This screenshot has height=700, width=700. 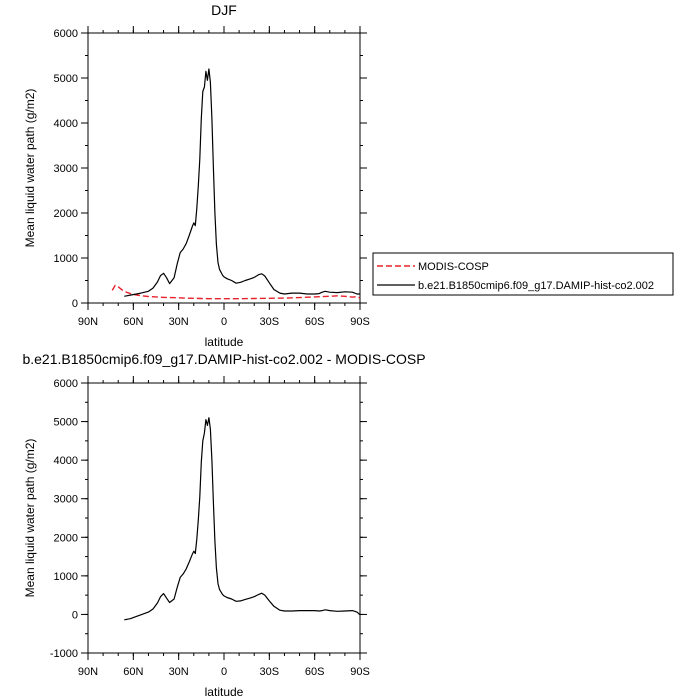 What do you see at coordinates (315, 322) in the screenshot?
I see `top-x-tick-label: 60S` at bounding box center [315, 322].